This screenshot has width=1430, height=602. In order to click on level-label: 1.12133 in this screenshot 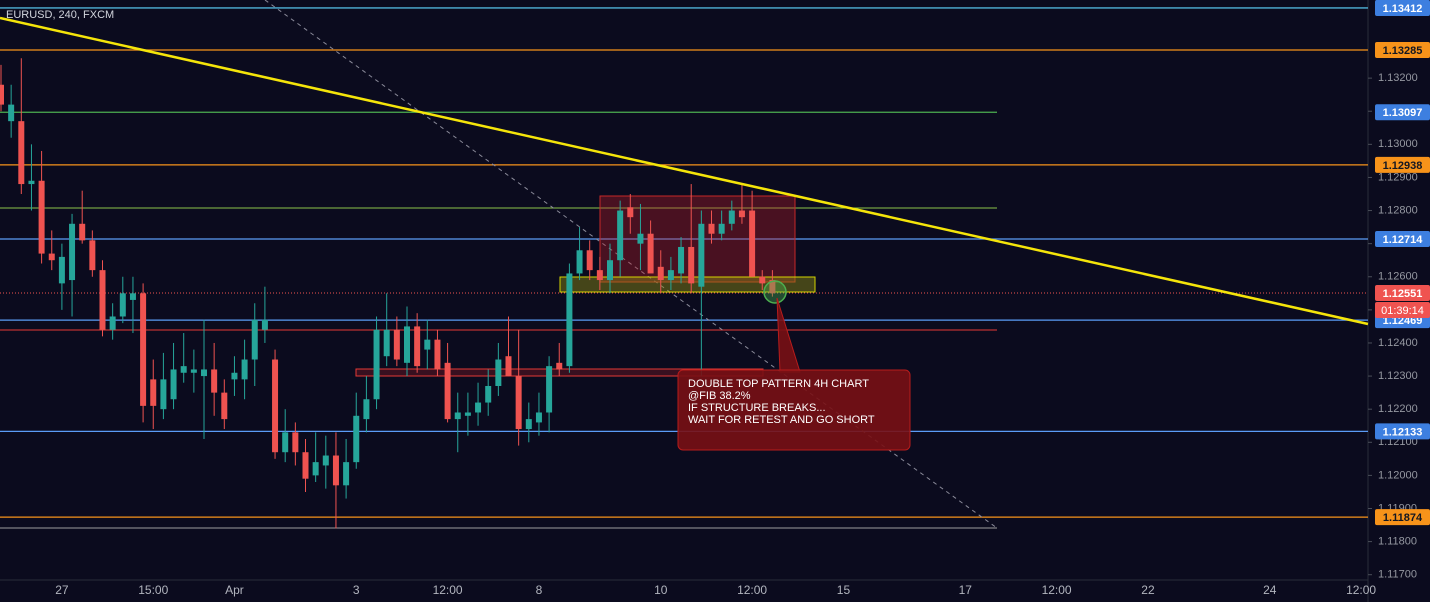, I will do `click(1403, 432)`.